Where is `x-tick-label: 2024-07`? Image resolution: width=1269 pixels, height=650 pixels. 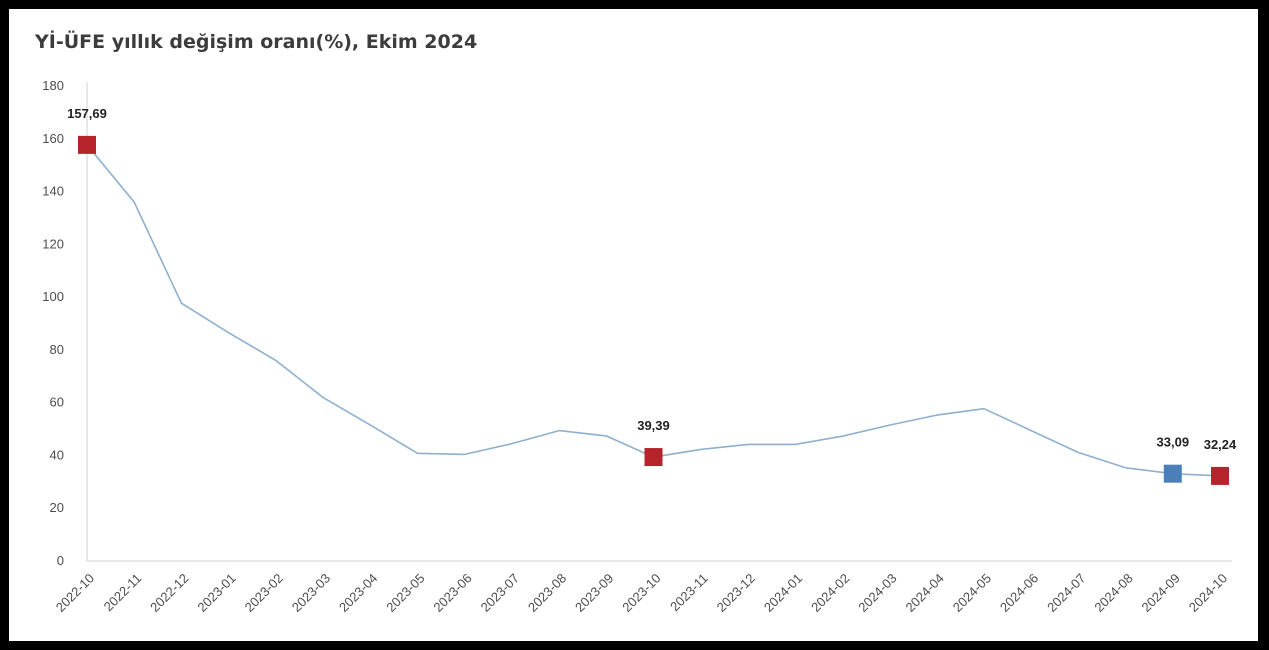 x-tick-label: 2024-07 is located at coordinates (1066, 593).